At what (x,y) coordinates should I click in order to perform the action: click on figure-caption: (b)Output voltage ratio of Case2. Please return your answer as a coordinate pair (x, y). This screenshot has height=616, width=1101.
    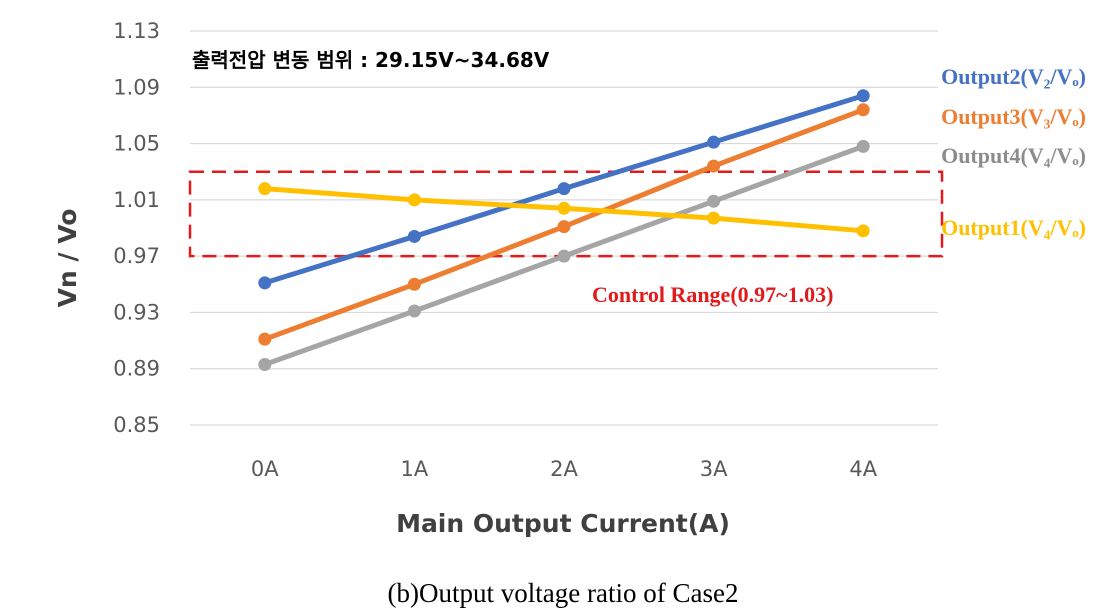
    Looking at the image, I should click on (563, 593).